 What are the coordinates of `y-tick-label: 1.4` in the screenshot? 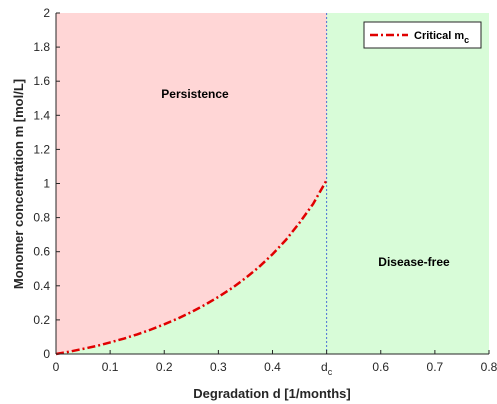 It's located at (41, 115).